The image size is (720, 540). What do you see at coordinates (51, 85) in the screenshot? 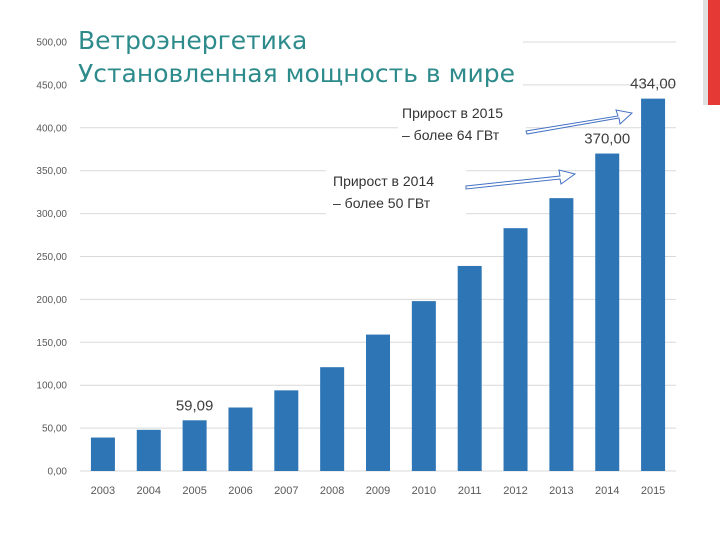
I see `y-tick-label: 450,00` at bounding box center [51, 85].